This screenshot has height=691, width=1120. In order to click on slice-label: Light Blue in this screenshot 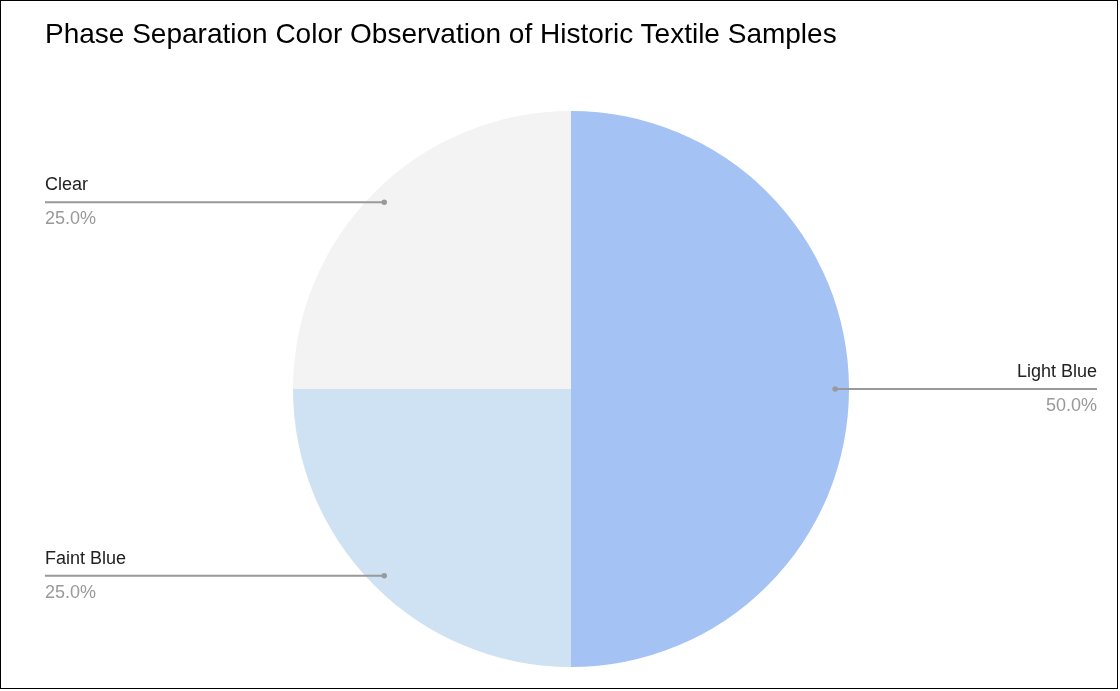, I will do `click(1056, 371)`.